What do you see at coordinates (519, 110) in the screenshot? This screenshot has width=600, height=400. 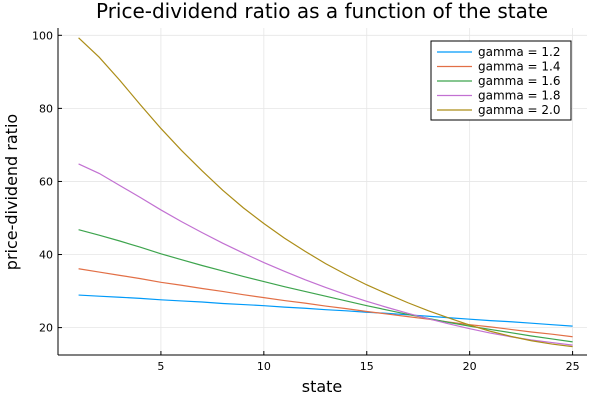 I see `legend-label: gamma = 2.0` at bounding box center [519, 110].